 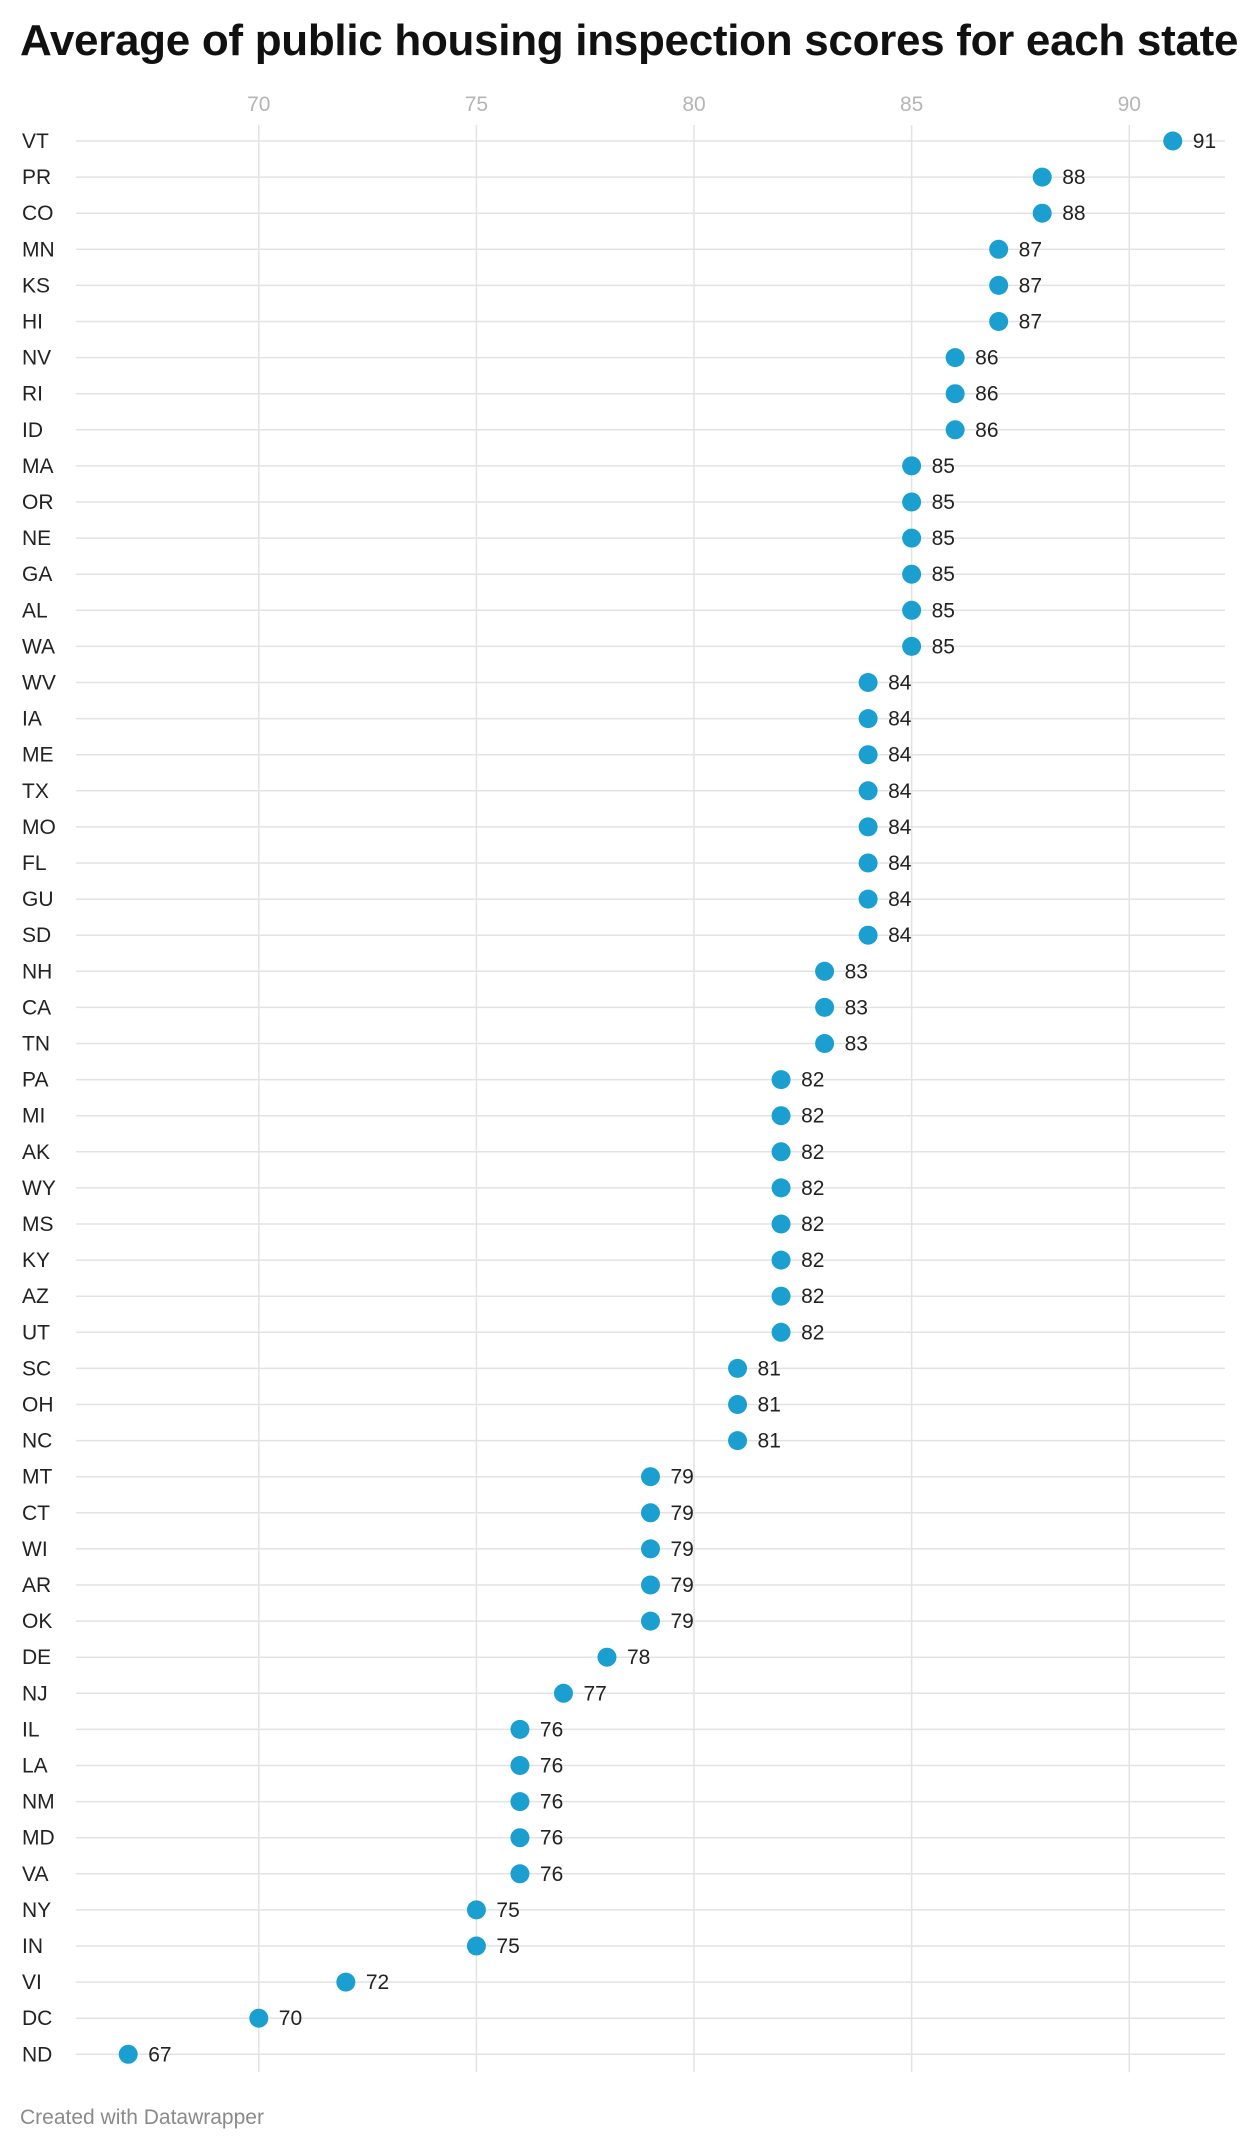 What do you see at coordinates (594, 1693) in the screenshot?
I see `data-label: 77` at bounding box center [594, 1693].